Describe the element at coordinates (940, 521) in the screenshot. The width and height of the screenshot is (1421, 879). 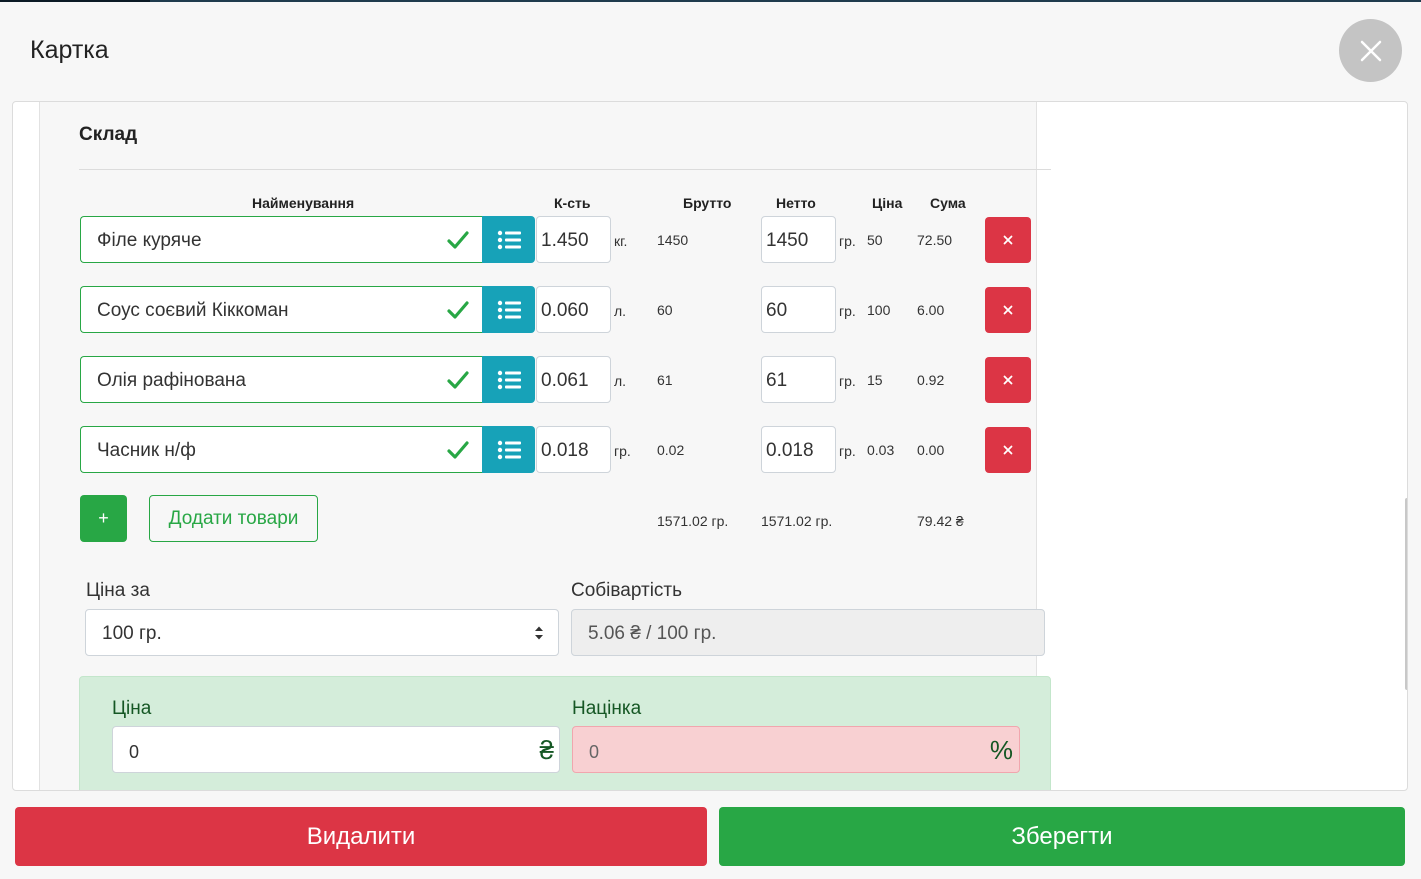
I see `total-sum: 79.42 ₴` at that location.